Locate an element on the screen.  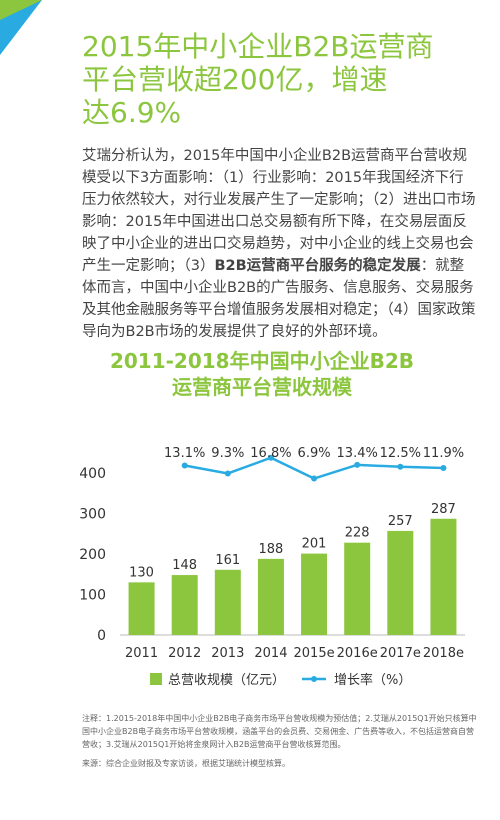
y-tick-label: 0 is located at coordinates (101, 636).